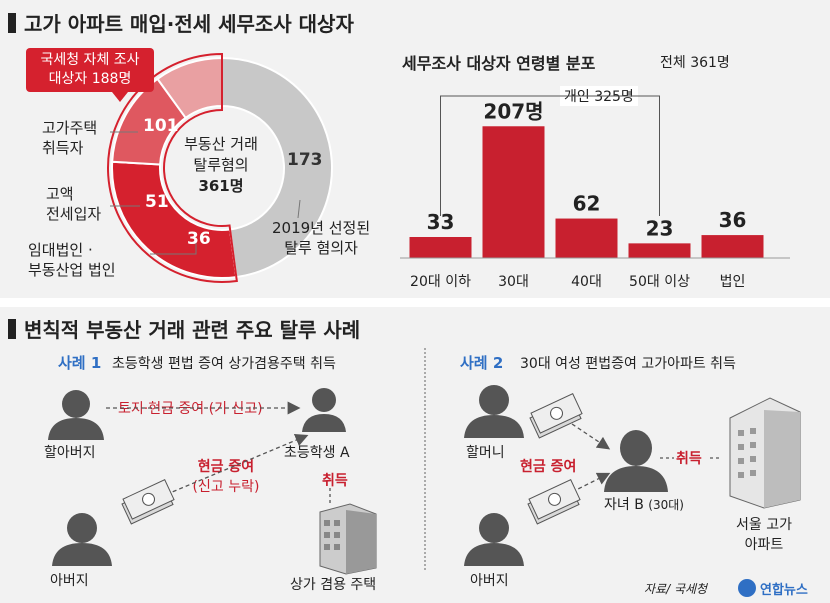 The width and height of the screenshot is (830, 603). I want to click on bar-value-label-2: 62, so click(587, 204).